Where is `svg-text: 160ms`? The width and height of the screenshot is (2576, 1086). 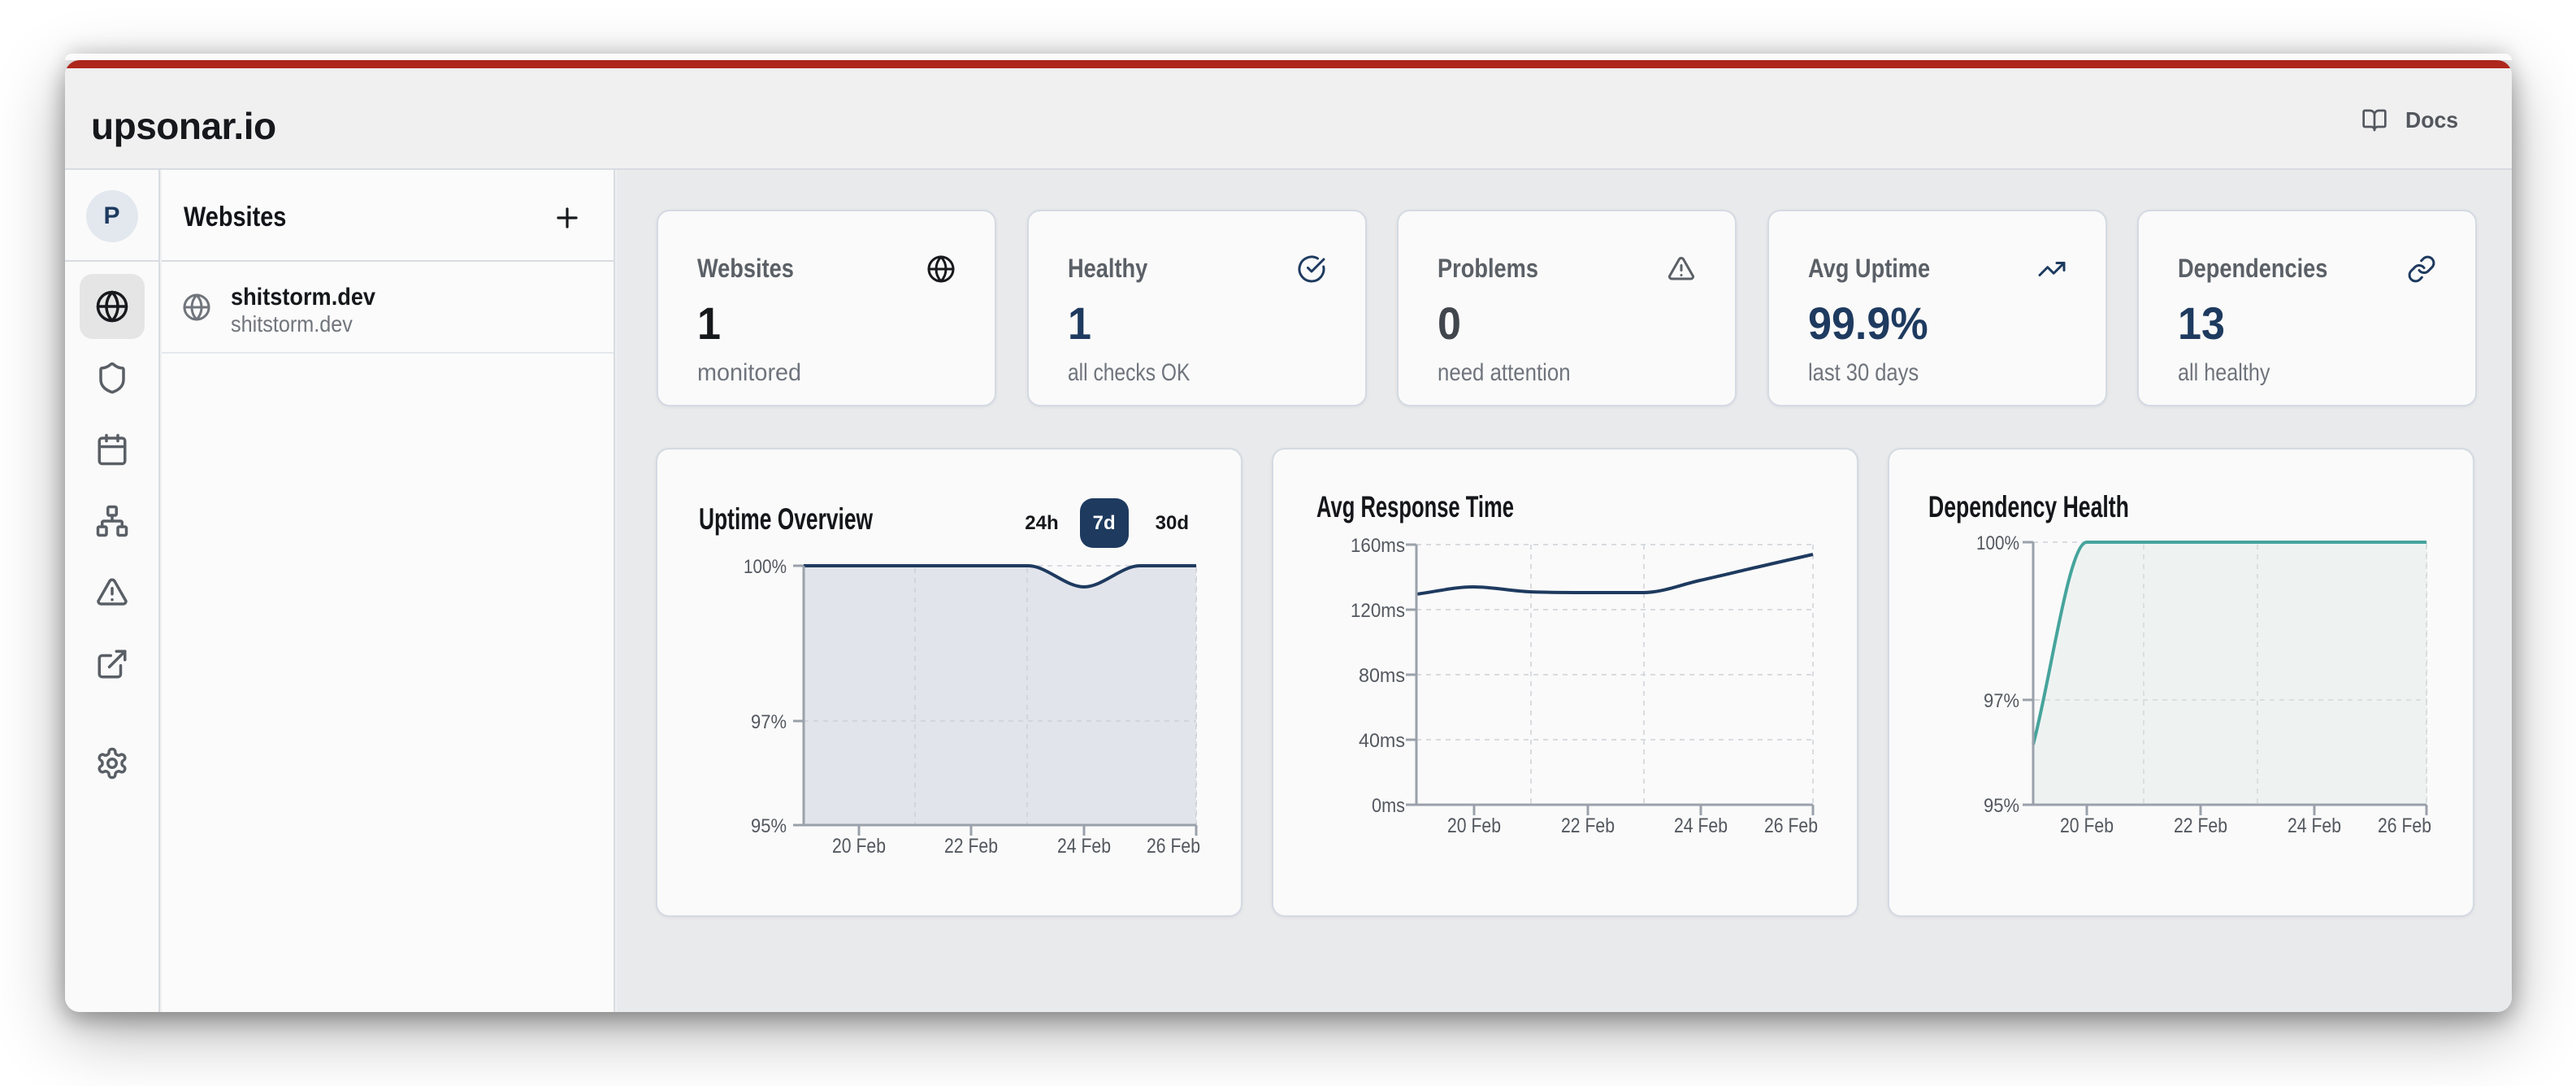
svg-text: 160ms is located at coordinates (1378, 546).